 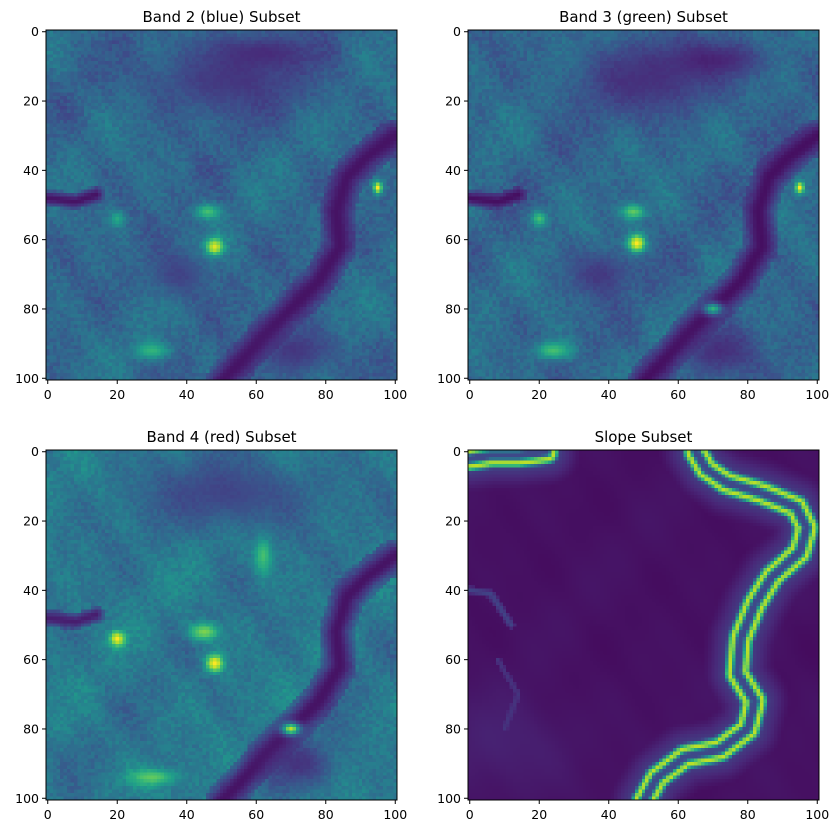 What do you see at coordinates (221, 437) in the screenshot?
I see `panel-title: Band 4 (red) Subset` at bounding box center [221, 437].